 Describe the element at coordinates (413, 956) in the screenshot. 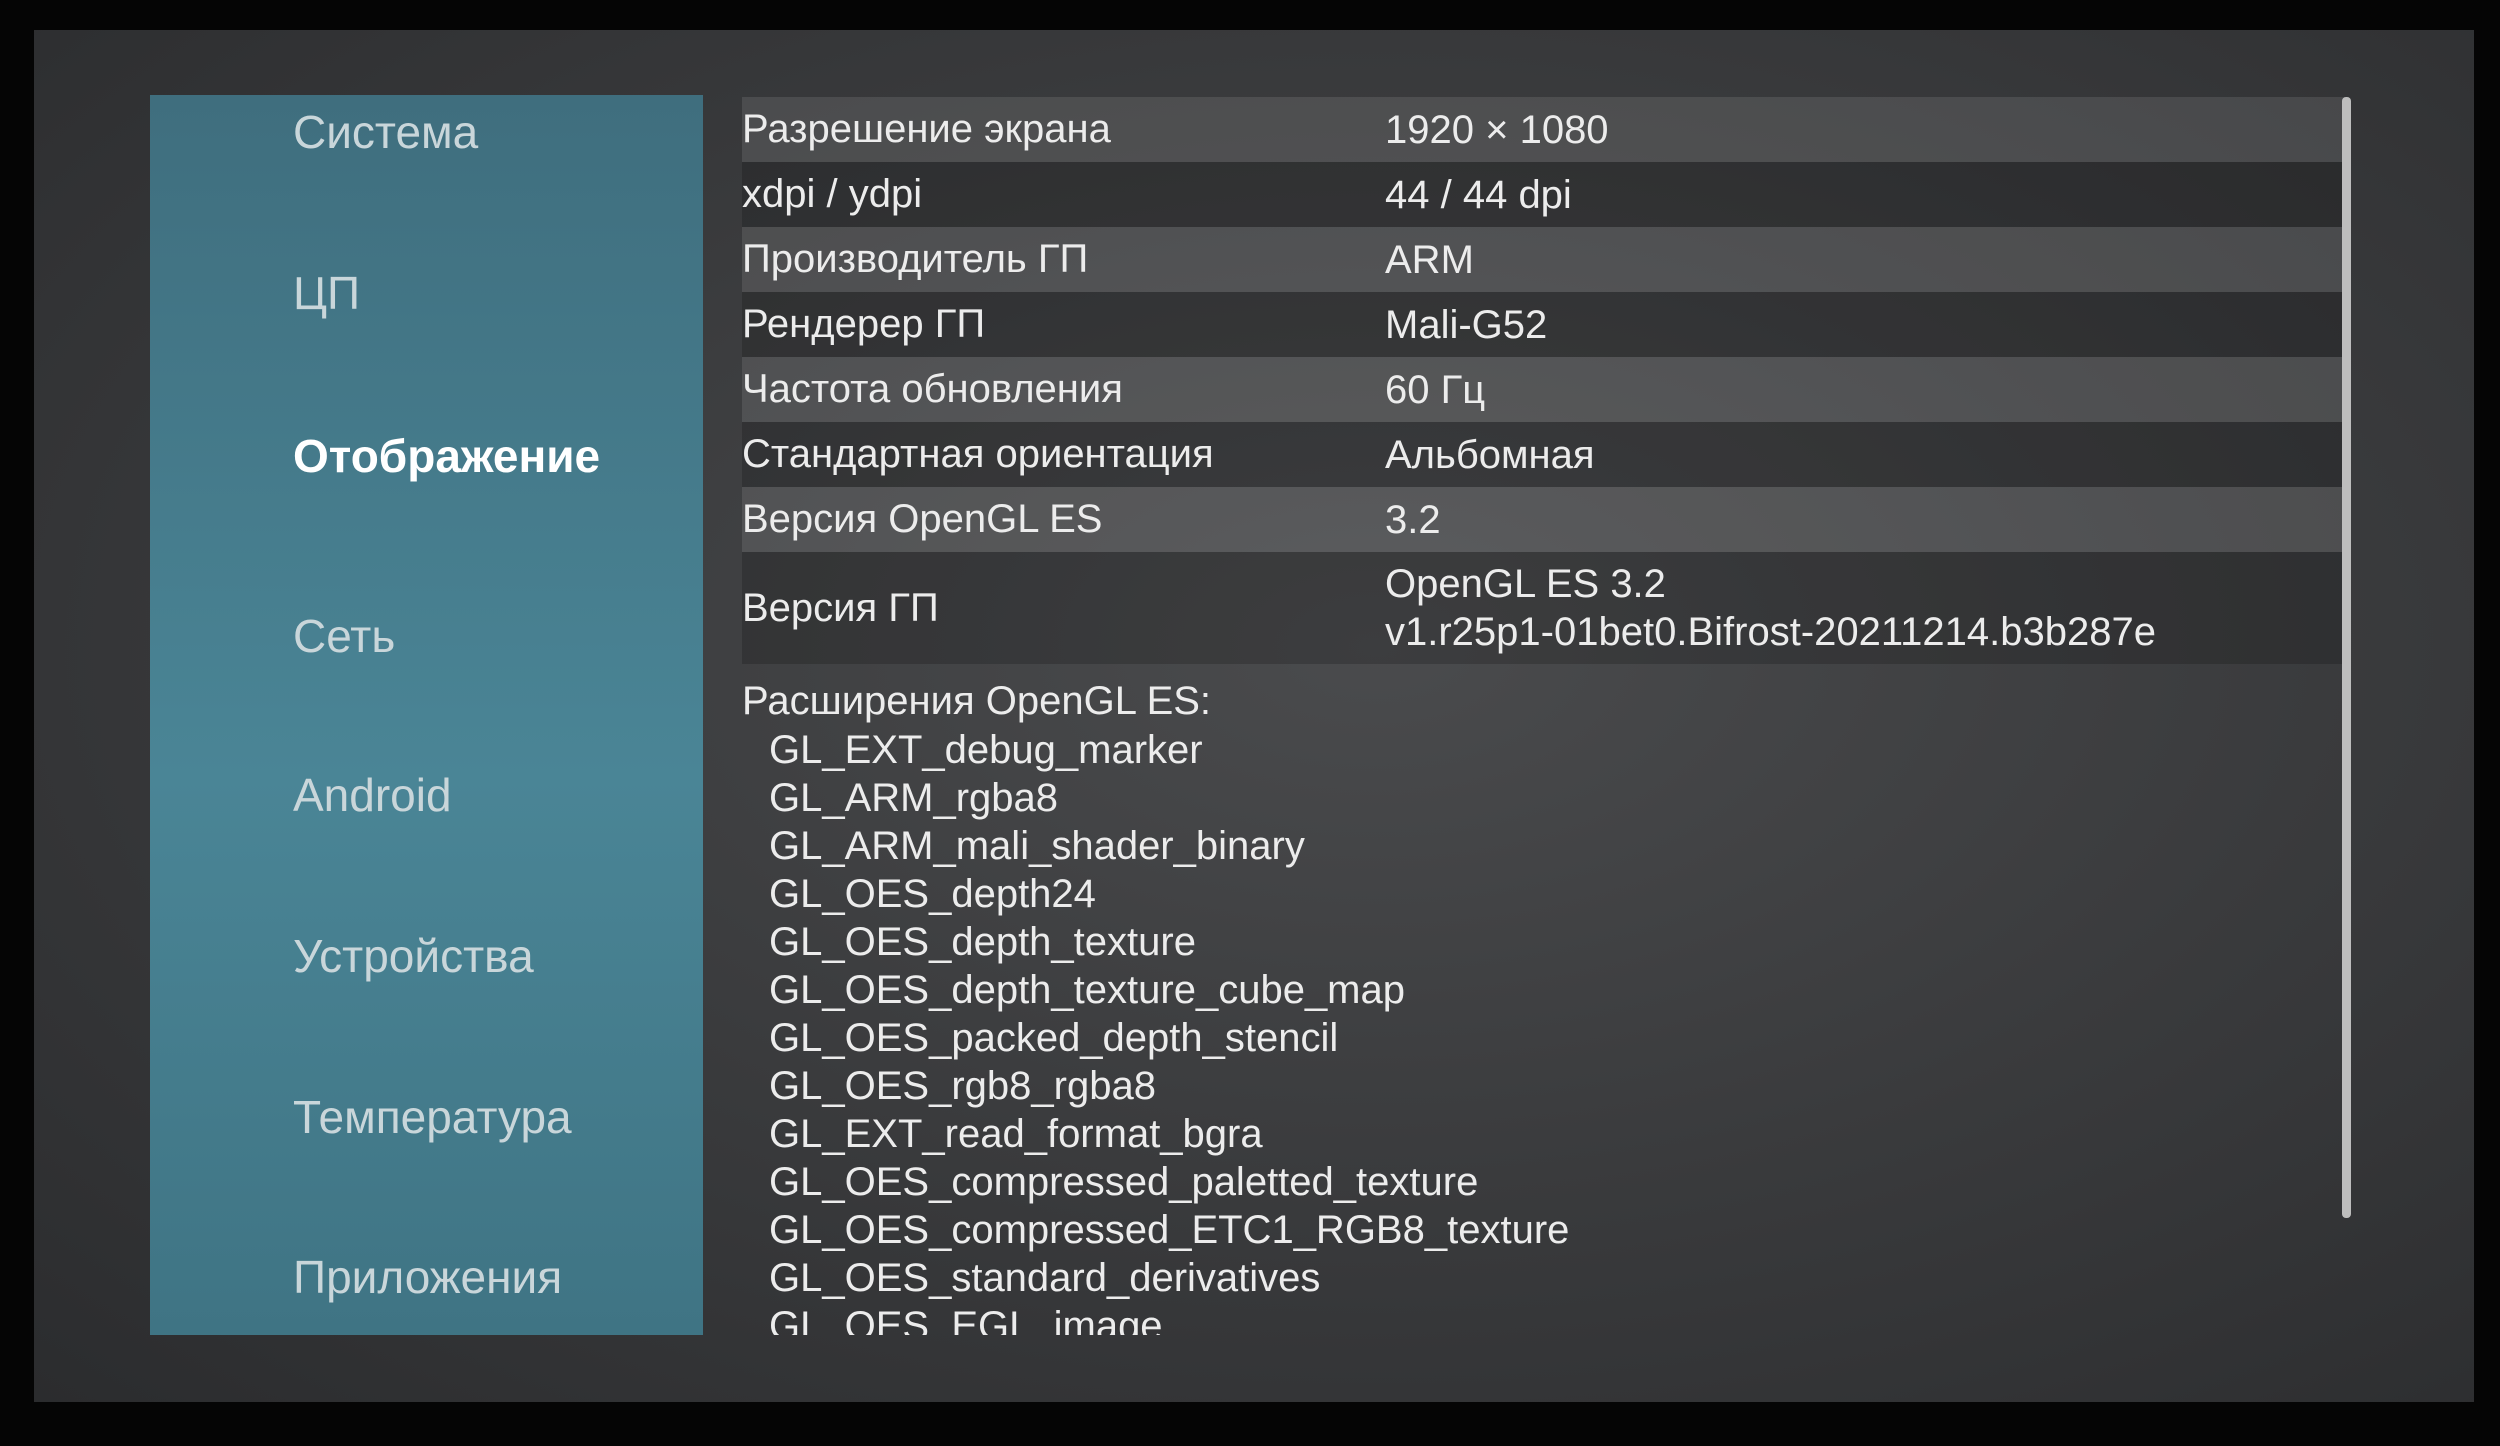

I see `sidebar-item-devices: Устройства` at that location.